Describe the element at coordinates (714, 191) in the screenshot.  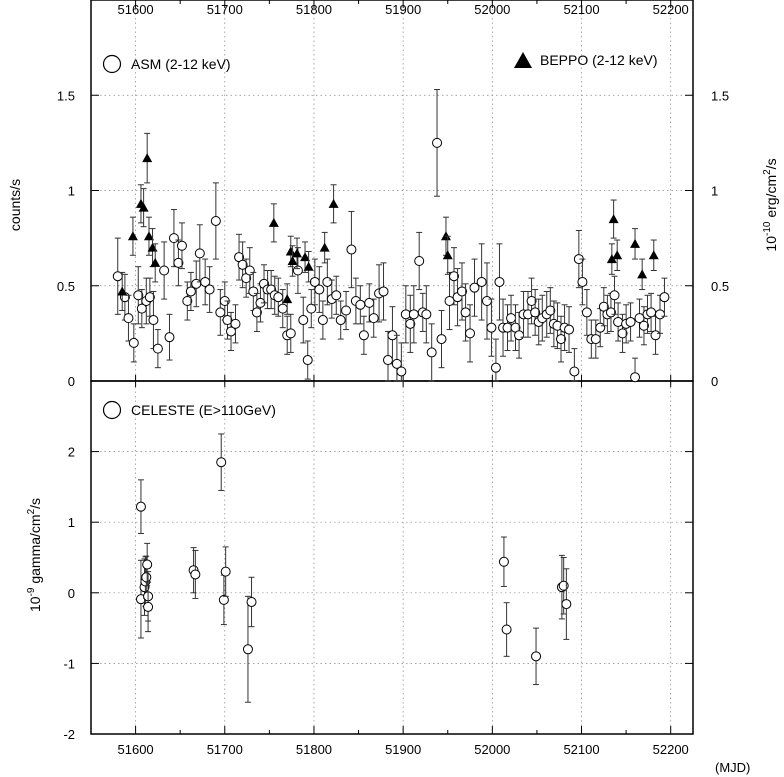
I see `top-right-y-tick-label: 1` at that location.